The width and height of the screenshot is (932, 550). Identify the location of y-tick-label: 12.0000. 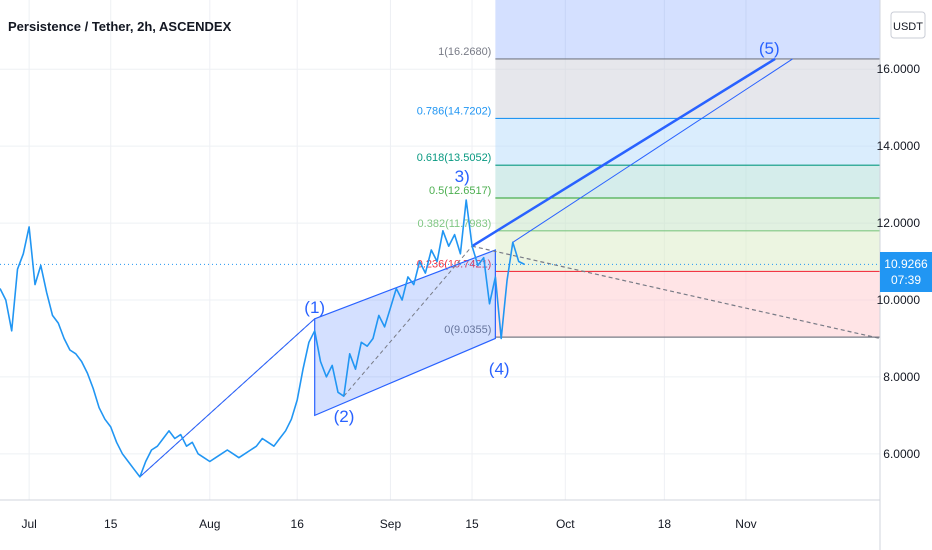
(899, 223).